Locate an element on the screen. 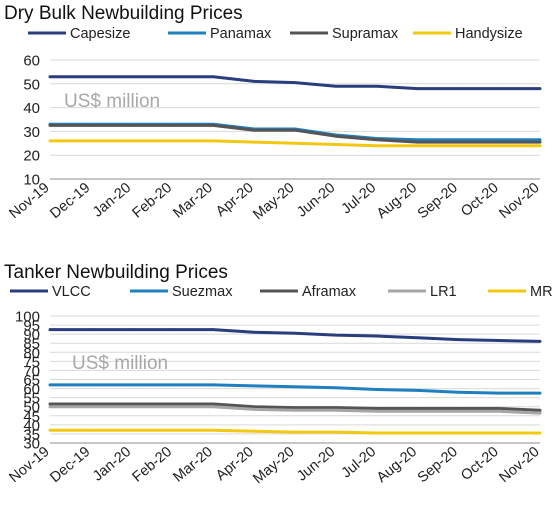 Image resolution: width=552 pixels, height=515 pixels. drybulk-x-tick-label: Mar-20 is located at coordinates (192, 201).